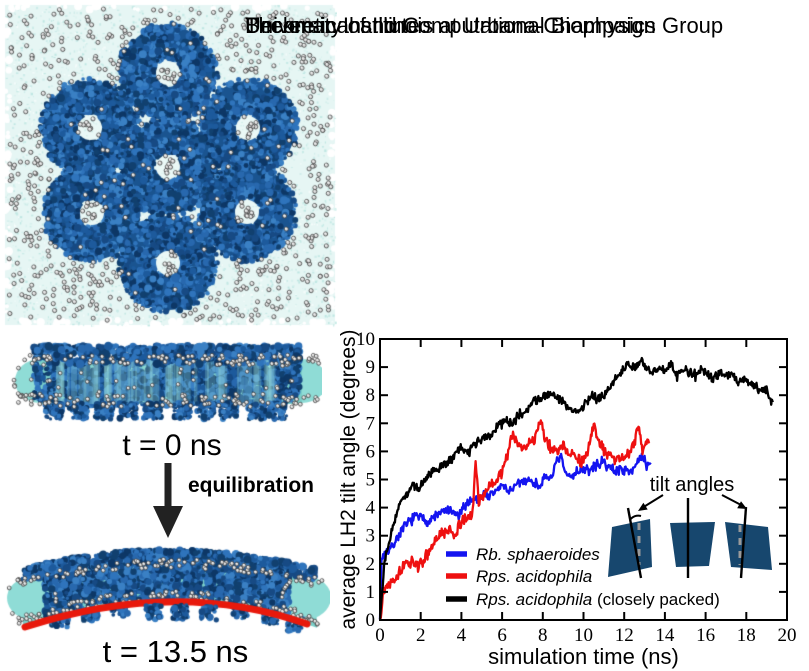  What do you see at coordinates (371, 367) in the screenshot?
I see `y-tick-label: 9` at bounding box center [371, 367].